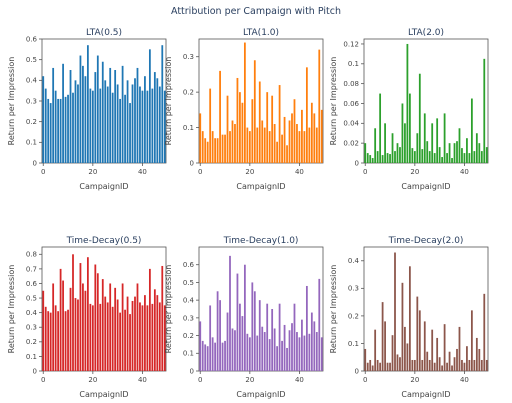 The width and height of the screenshot is (512, 403). Describe the element at coordinates (104, 33) in the screenshot. I see `subplot-title: LTA(0.5)` at that location.